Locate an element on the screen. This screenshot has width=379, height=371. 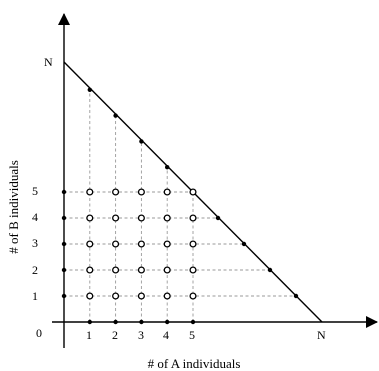
y-tick-label: 2 is located at coordinates (35, 270).